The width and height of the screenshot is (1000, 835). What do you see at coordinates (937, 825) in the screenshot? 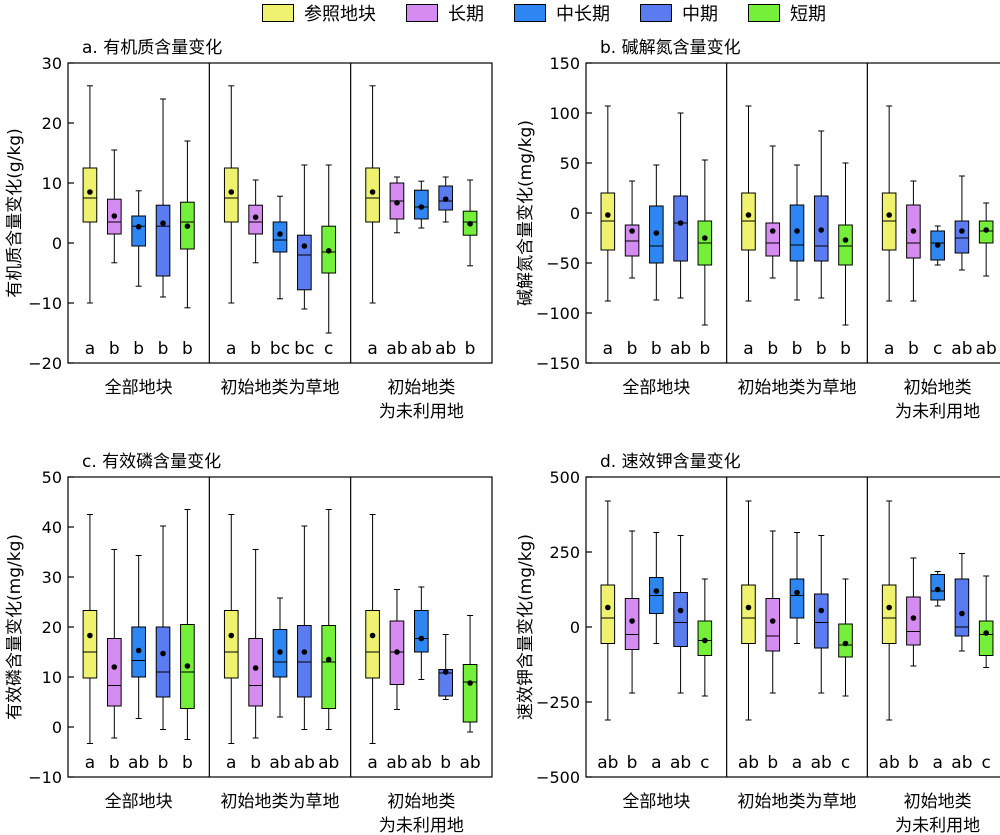
I see `panel-4-group-label-3: 为未利用地` at bounding box center [937, 825].